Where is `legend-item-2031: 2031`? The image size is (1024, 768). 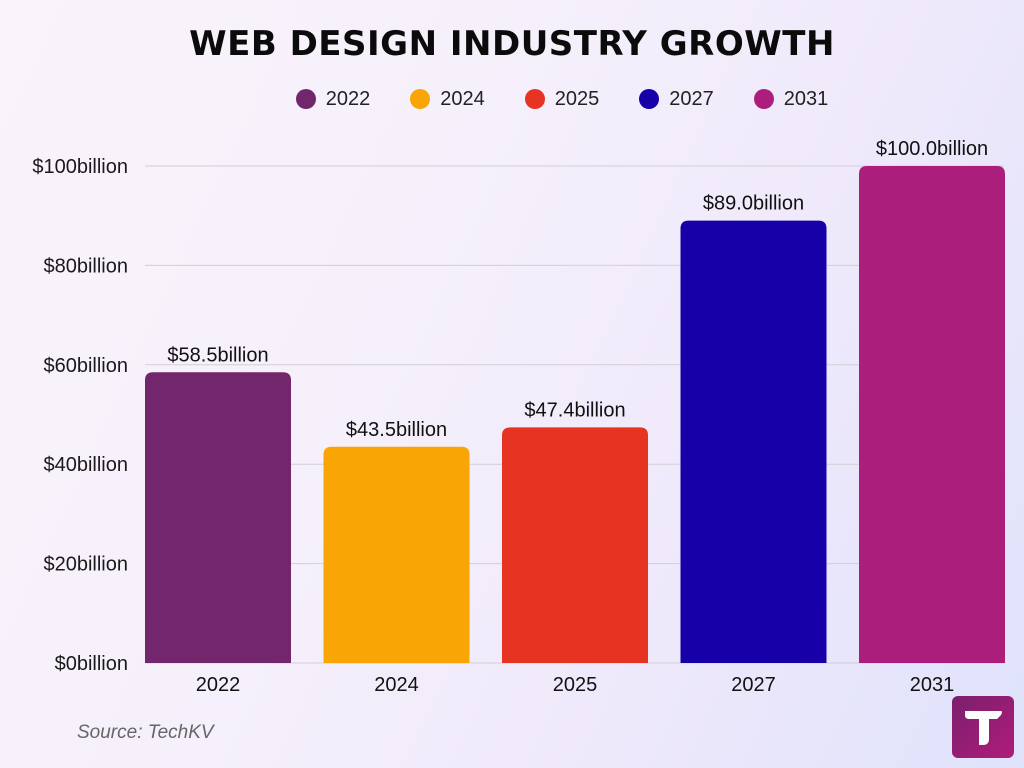 legend-item-2031: 2031 is located at coordinates (791, 99).